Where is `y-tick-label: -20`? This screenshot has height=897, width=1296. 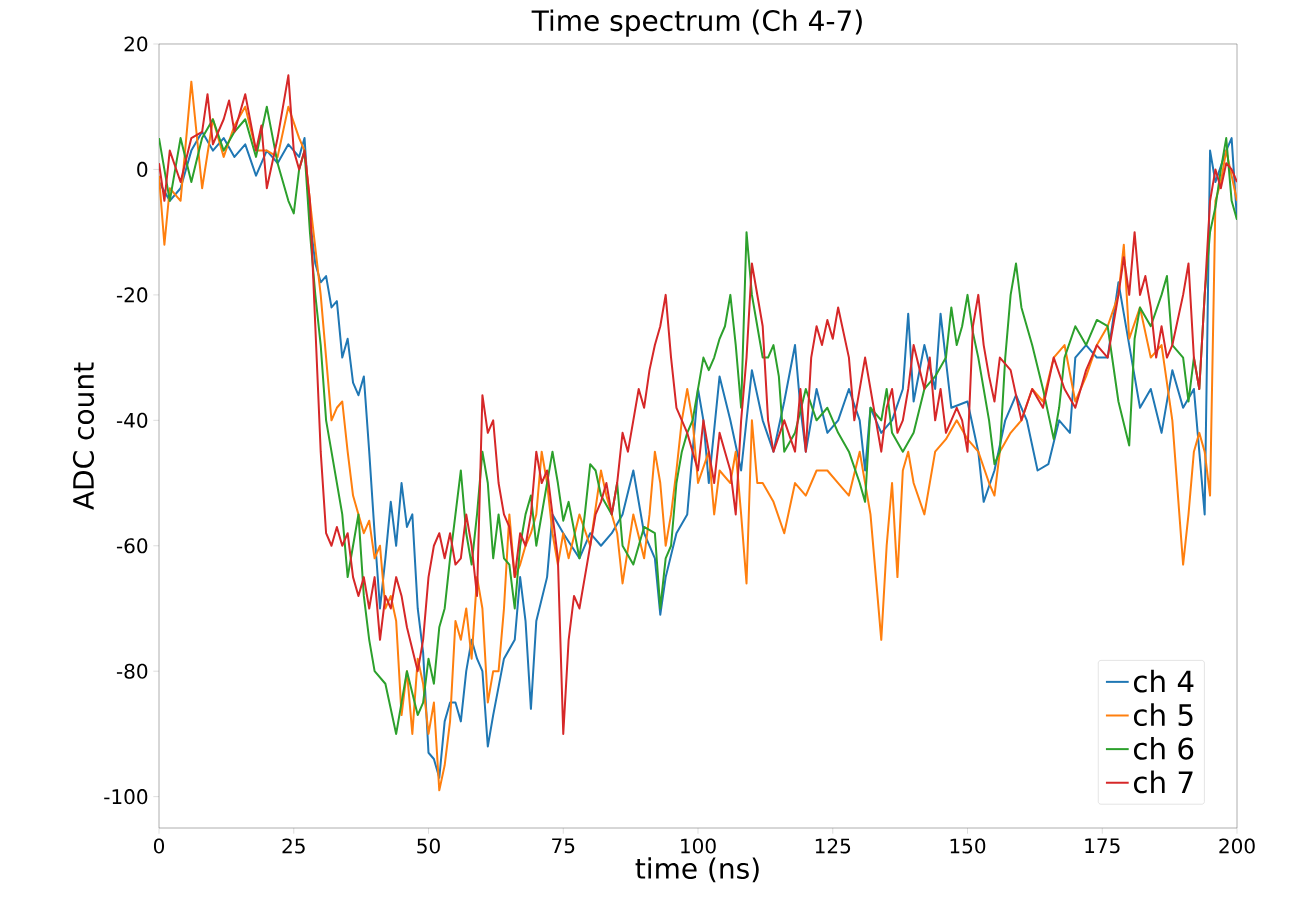 y-tick-label: -20 is located at coordinates (132, 295).